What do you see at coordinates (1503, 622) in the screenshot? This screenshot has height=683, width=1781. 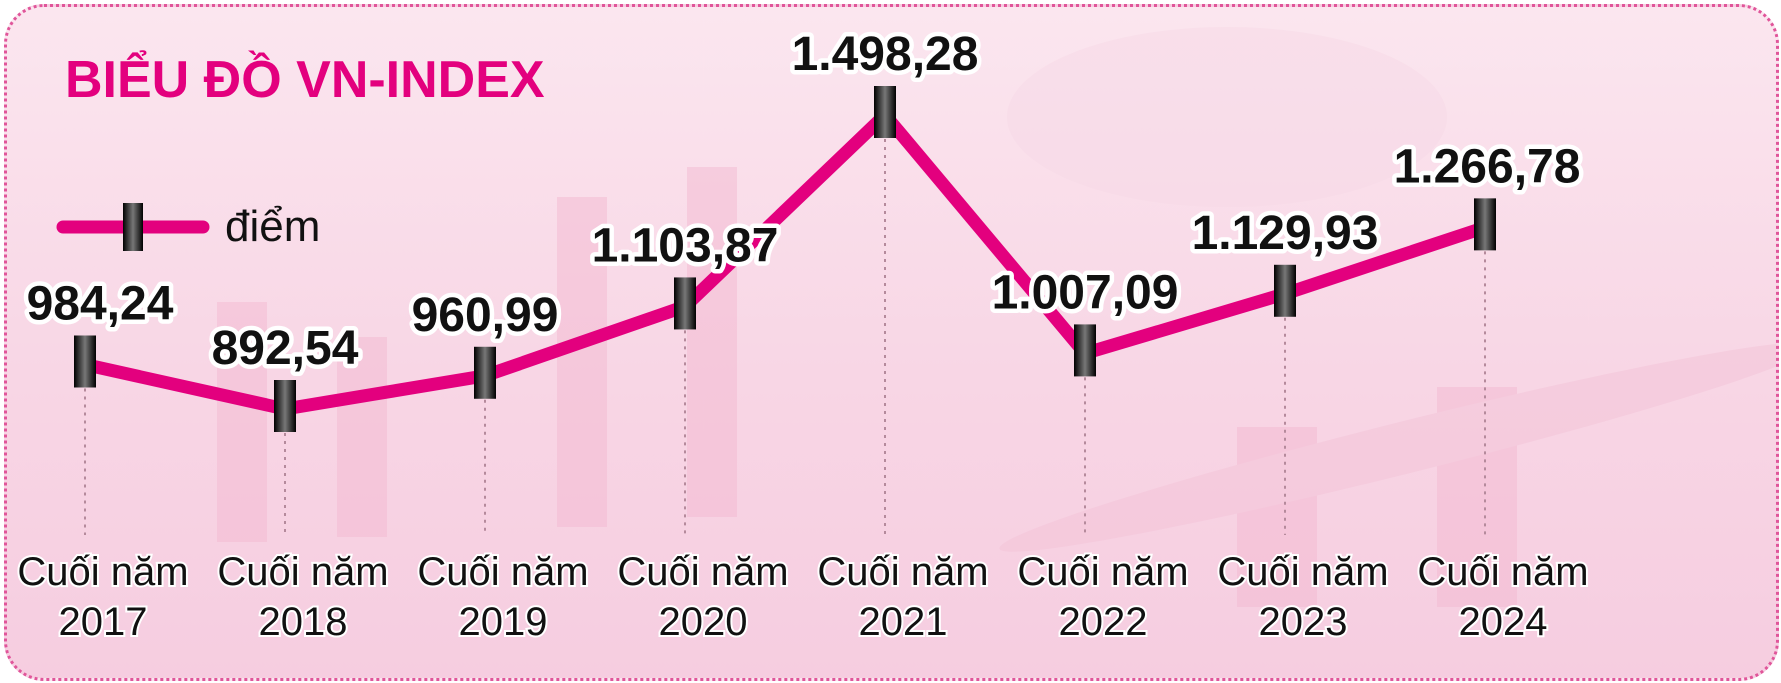 I see `x-tick-label-year: 2024` at bounding box center [1503, 622].